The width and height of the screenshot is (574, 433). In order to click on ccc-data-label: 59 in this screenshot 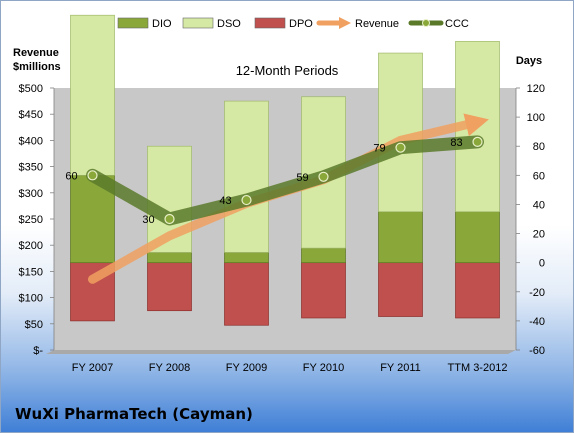, I will do `click(302, 178)`.